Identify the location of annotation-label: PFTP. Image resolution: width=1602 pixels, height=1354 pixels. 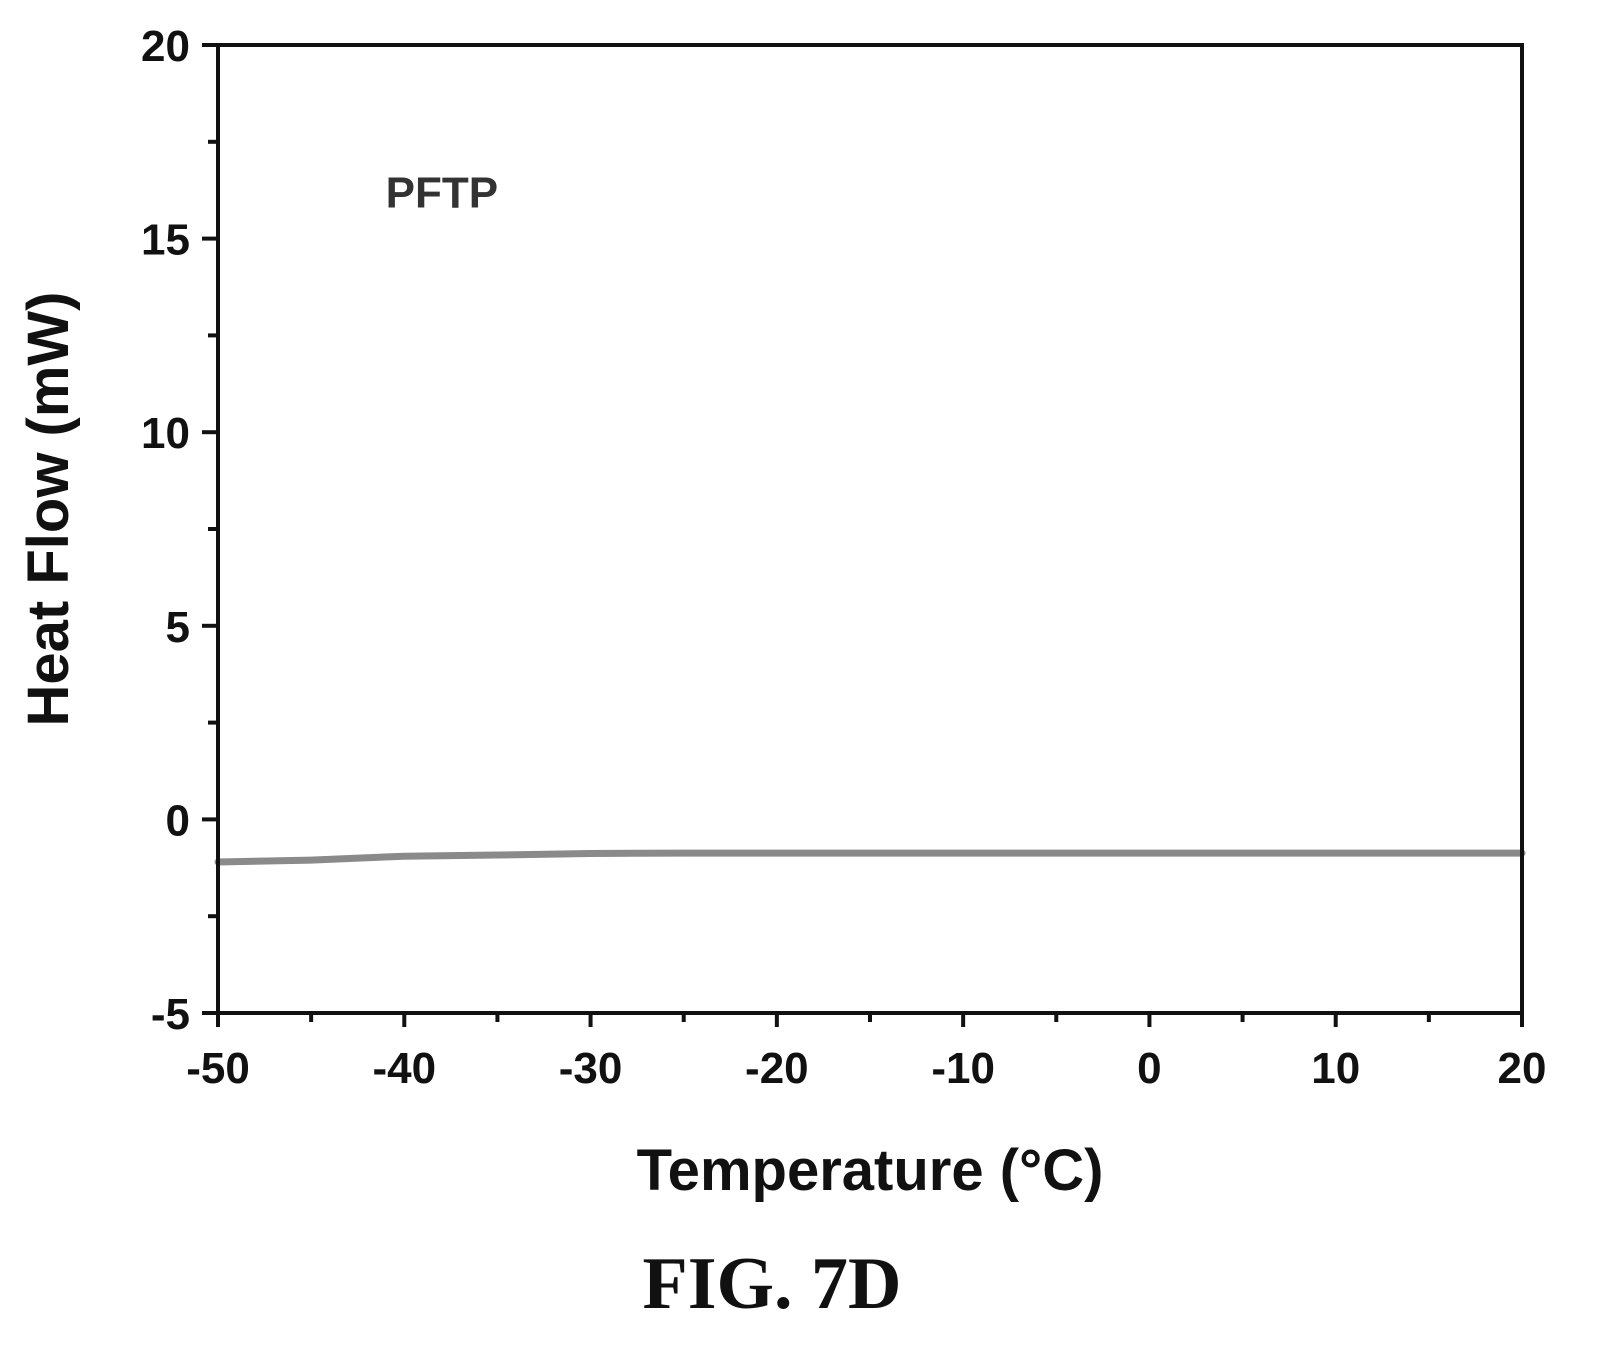
(442, 193).